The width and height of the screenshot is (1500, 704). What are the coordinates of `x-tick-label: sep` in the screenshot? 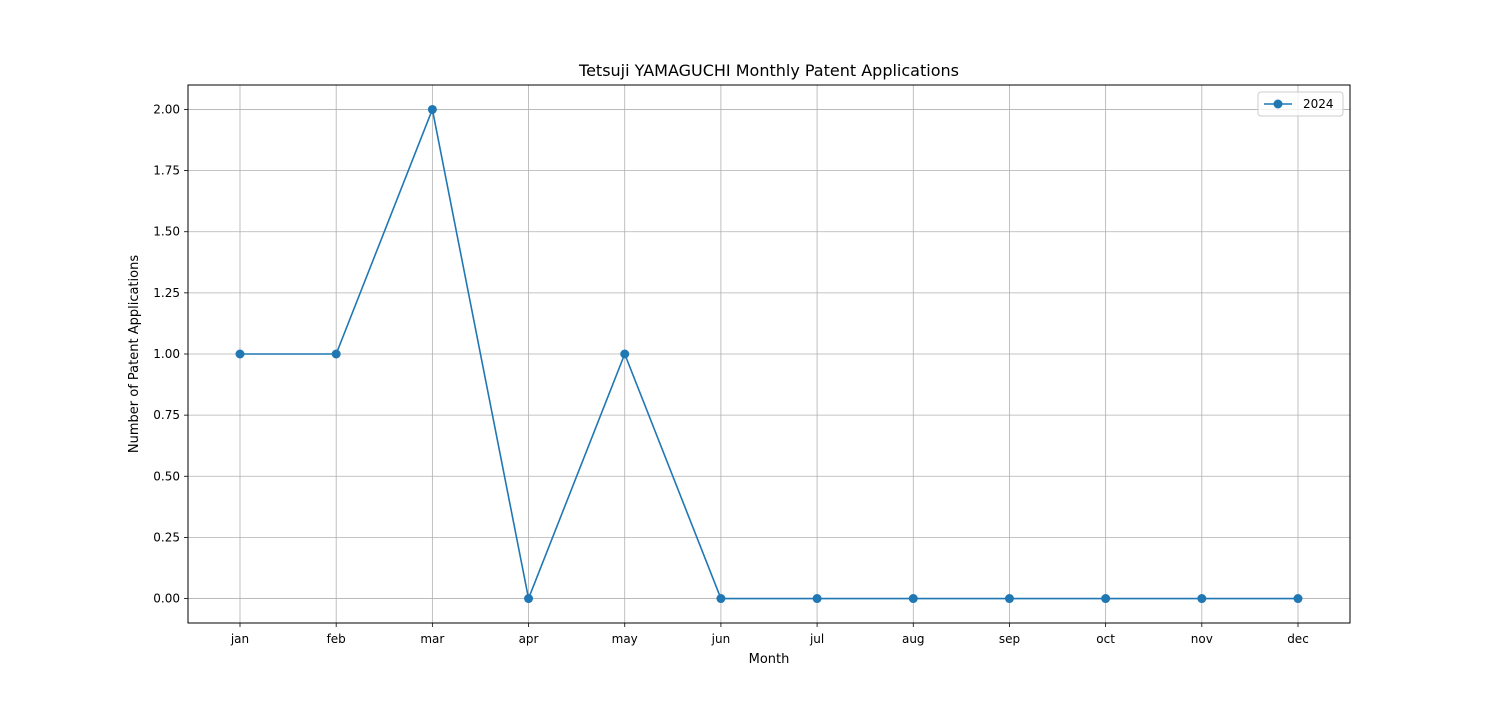 It's located at (1009, 639).